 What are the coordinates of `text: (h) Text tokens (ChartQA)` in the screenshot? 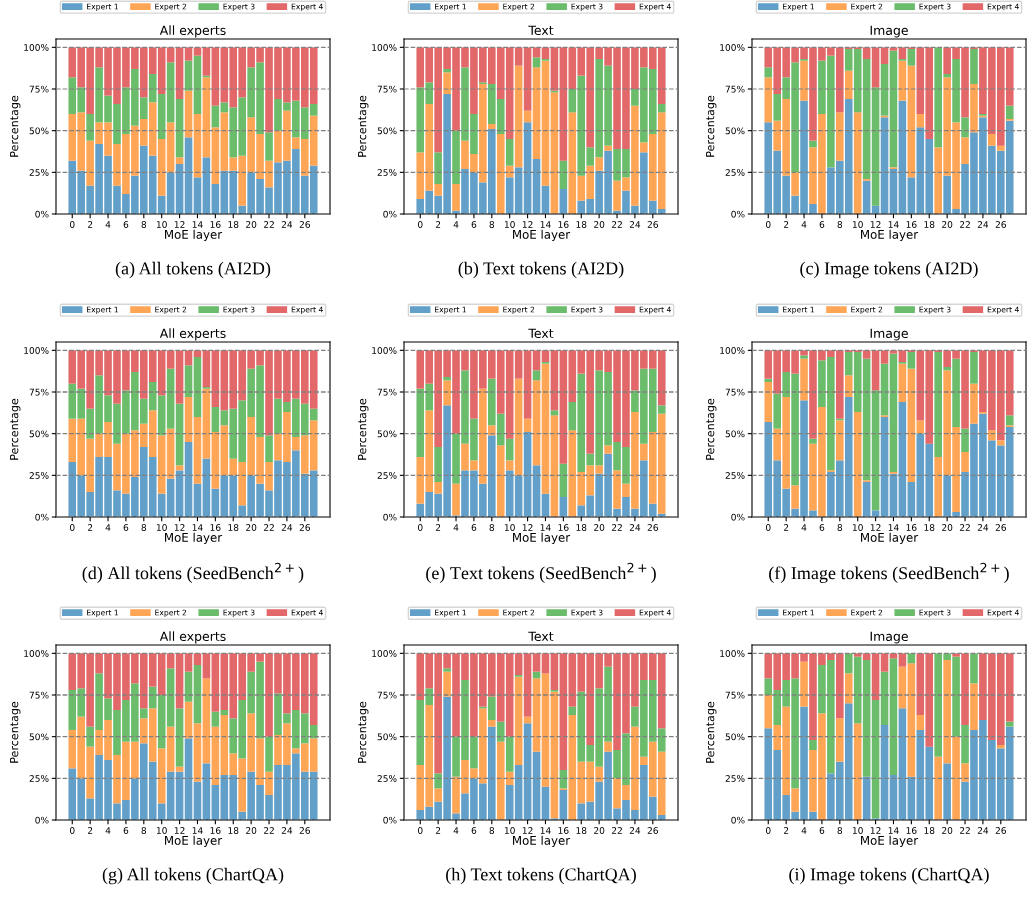 It's located at (541, 876).